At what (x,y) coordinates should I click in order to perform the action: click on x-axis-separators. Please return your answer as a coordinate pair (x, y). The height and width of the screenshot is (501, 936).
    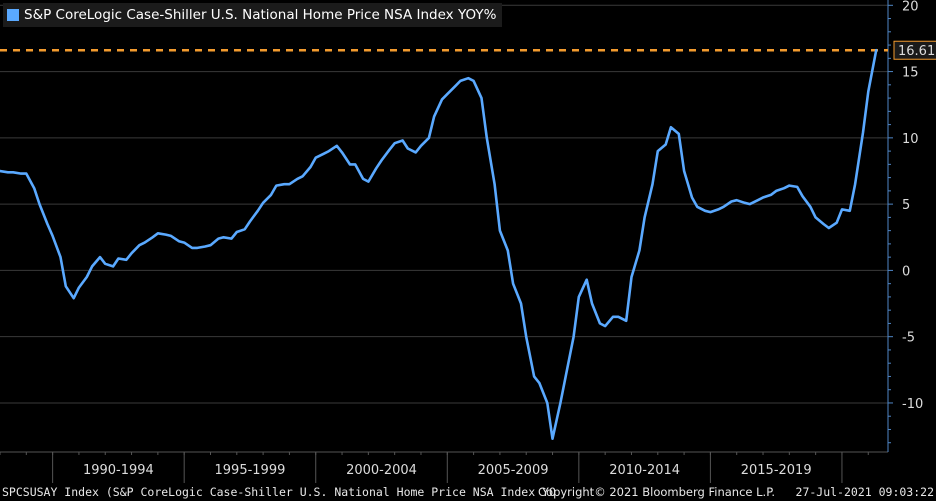
    Looking at the image, I should click on (447, 467).